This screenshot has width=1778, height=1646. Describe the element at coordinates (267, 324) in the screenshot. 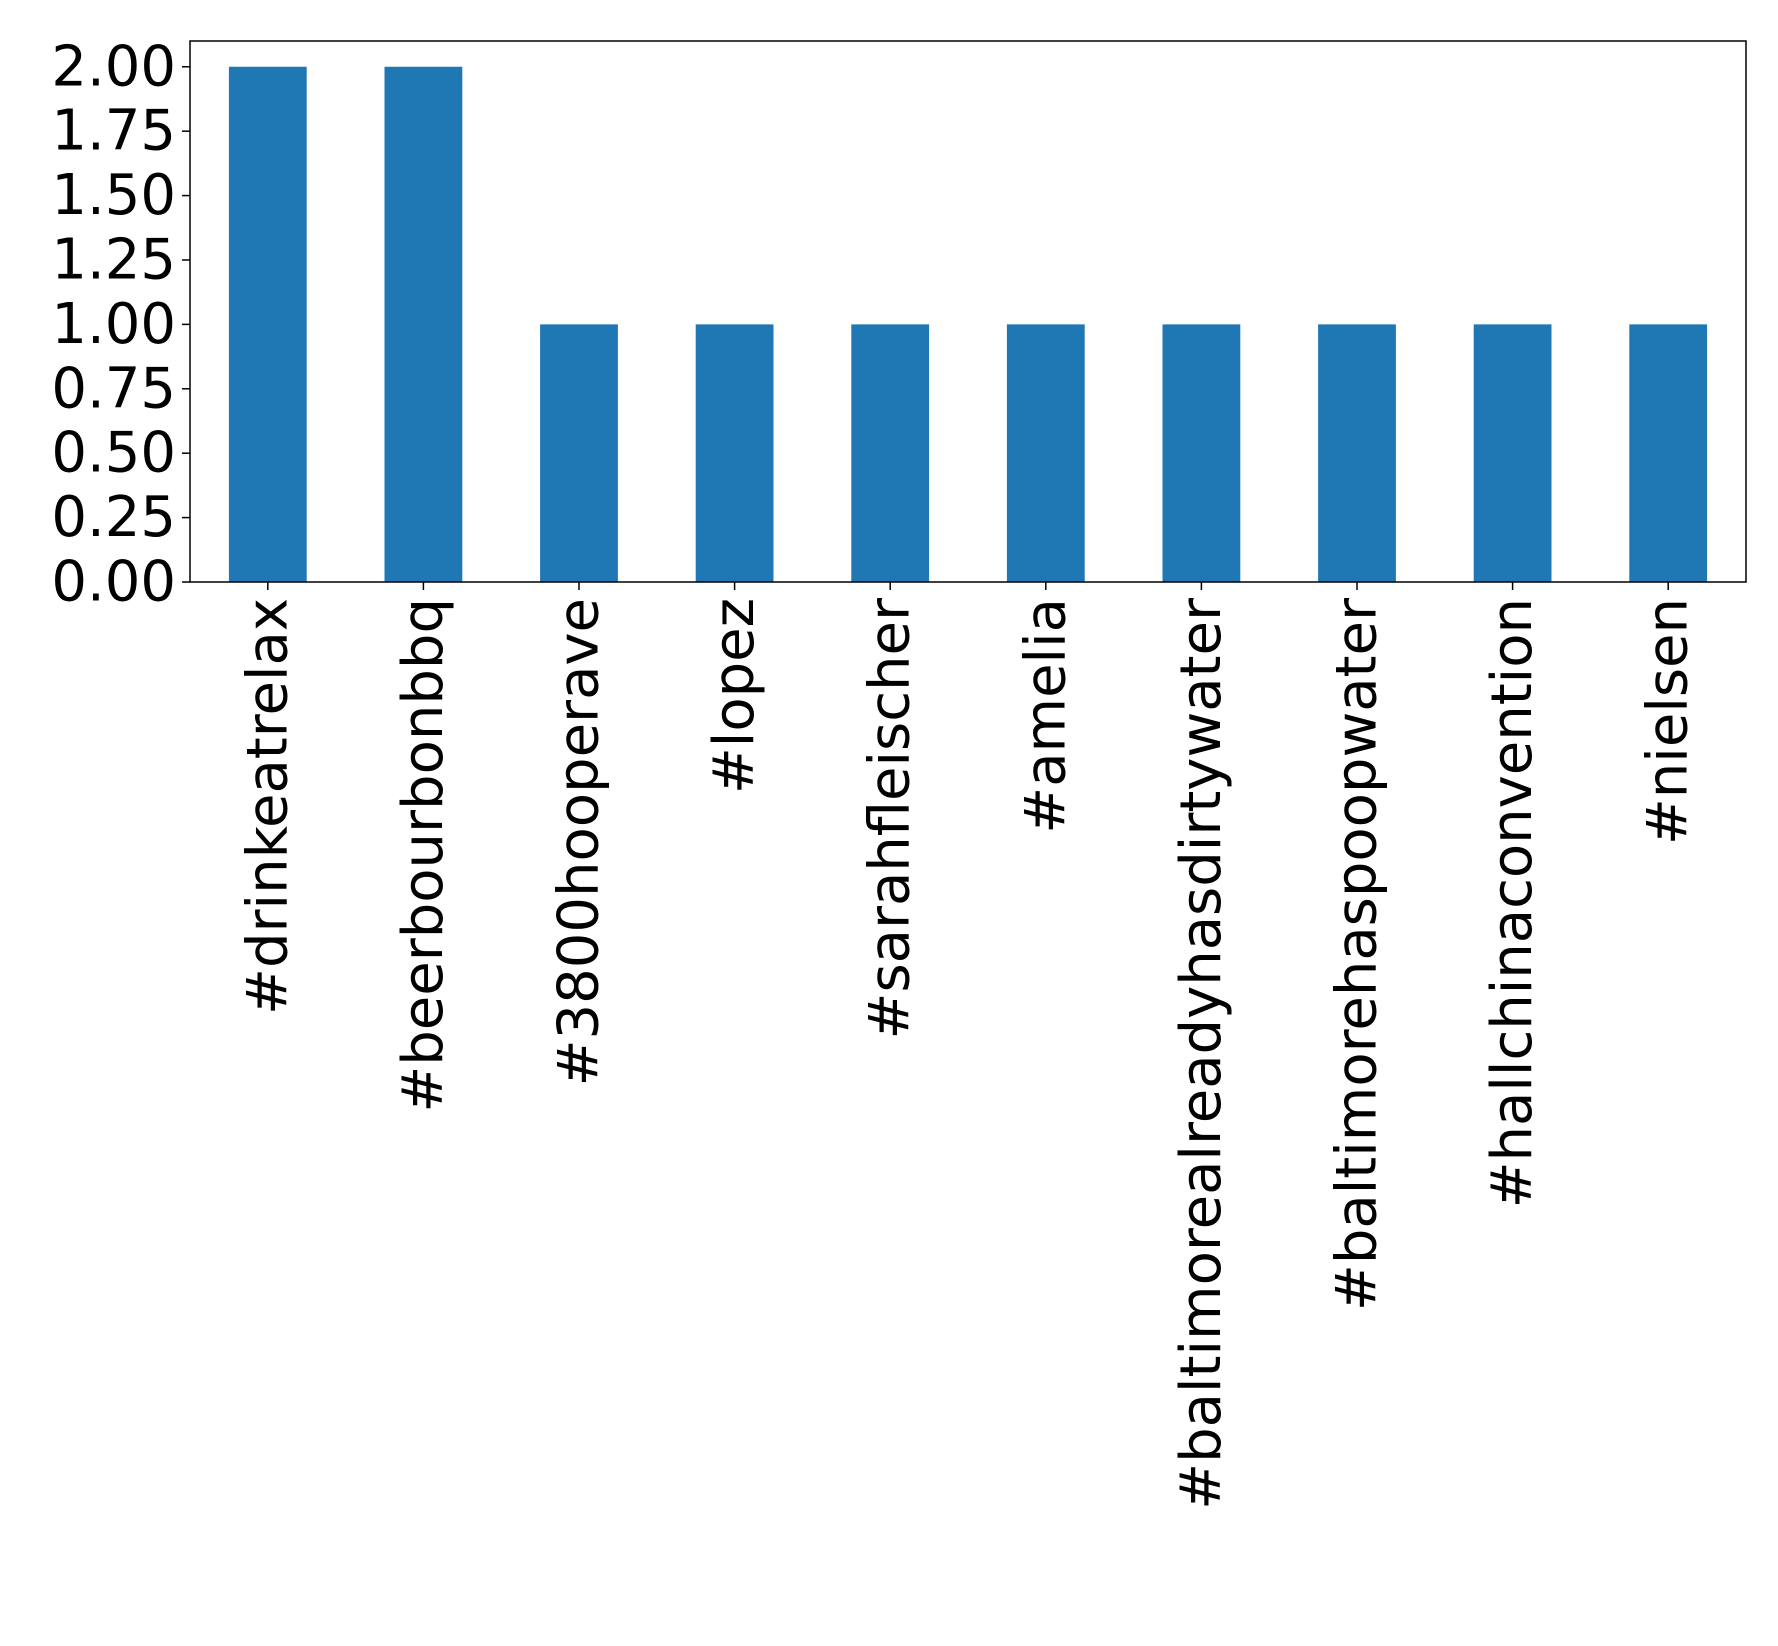

I see `bar-drinkeatrelax` at that location.